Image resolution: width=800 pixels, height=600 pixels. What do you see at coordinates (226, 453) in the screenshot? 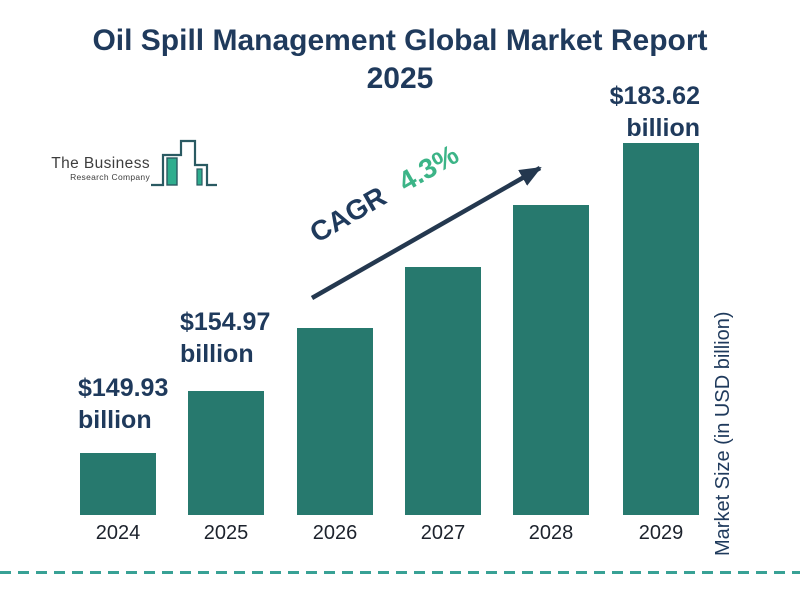
I see `bar-2025` at bounding box center [226, 453].